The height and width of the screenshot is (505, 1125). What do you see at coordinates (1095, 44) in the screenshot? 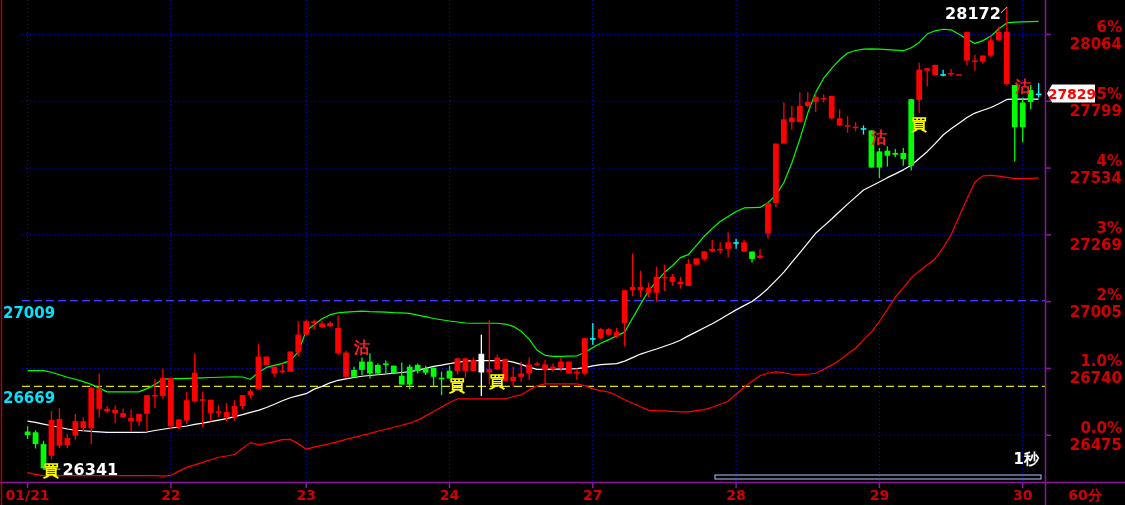
I see `y-tick-label: 28064` at bounding box center [1095, 44].